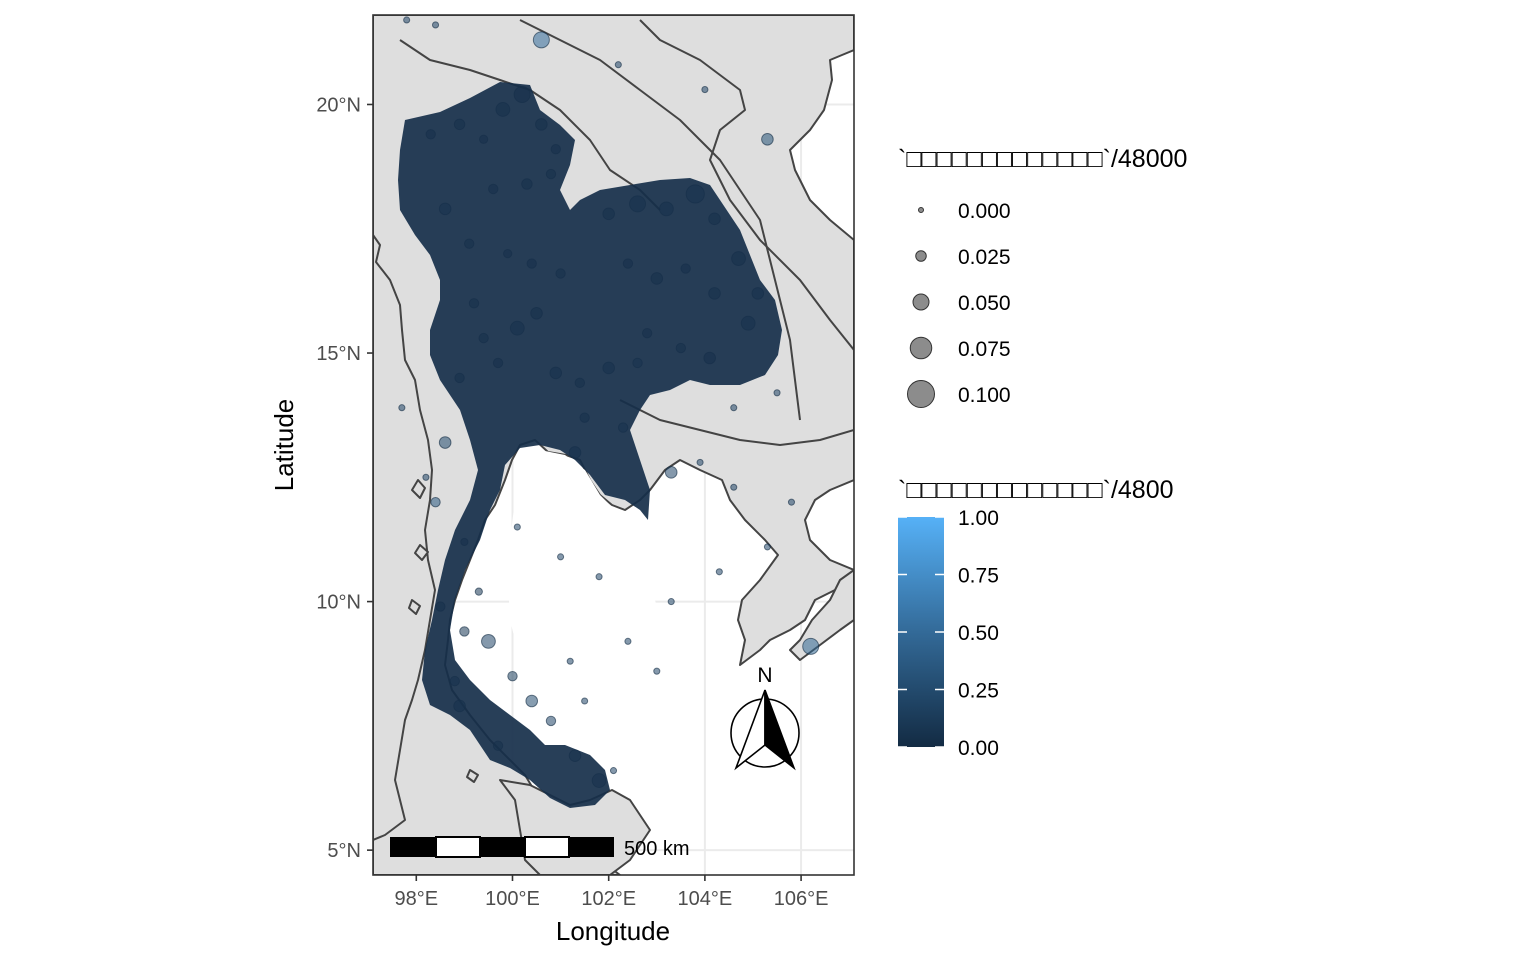 The image size is (1536, 960). What do you see at coordinates (984, 395) in the screenshot?
I see `size-legend-label-4: 0.100` at bounding box center [984, 395].